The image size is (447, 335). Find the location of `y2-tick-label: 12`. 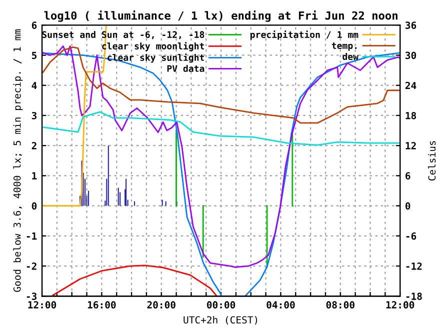

y2-tick-label: 12 is located at coordinates (411, 146).